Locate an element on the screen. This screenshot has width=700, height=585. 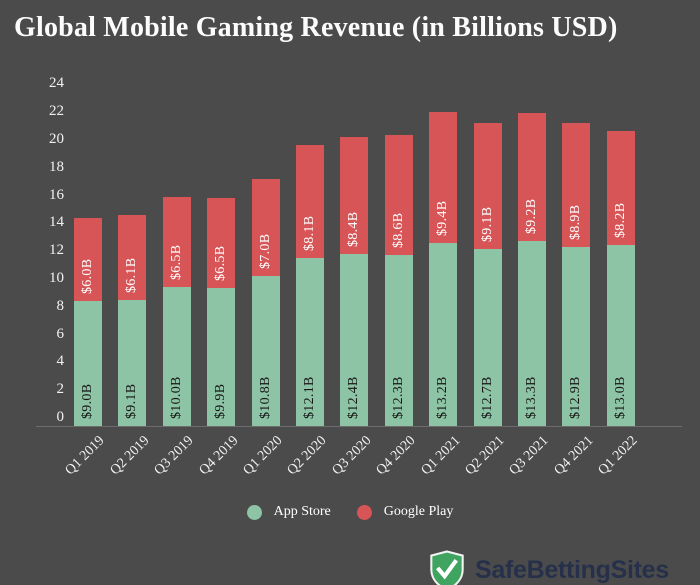
bar-value-label-app-store: $12.9B is located at coordinates (576, 397).